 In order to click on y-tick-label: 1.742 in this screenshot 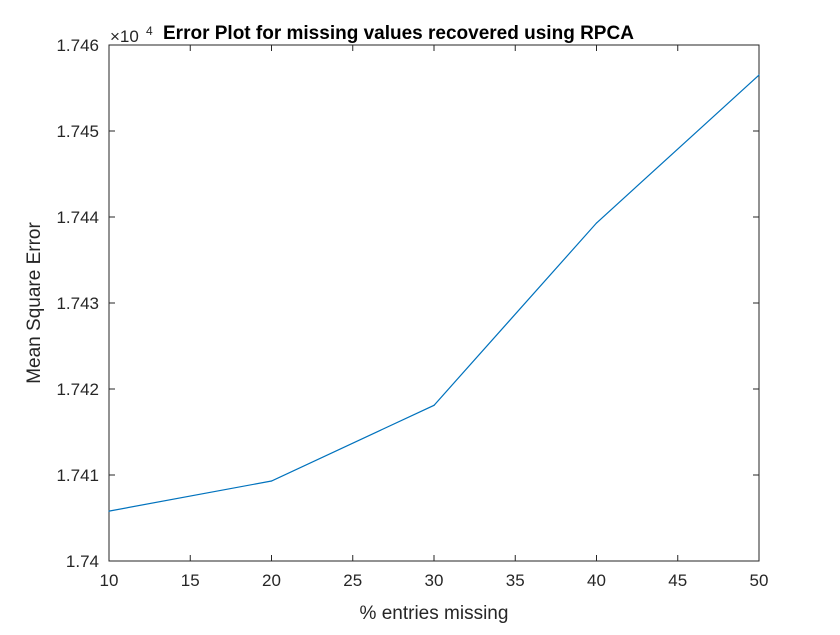, I will do `click(77, 389)`.